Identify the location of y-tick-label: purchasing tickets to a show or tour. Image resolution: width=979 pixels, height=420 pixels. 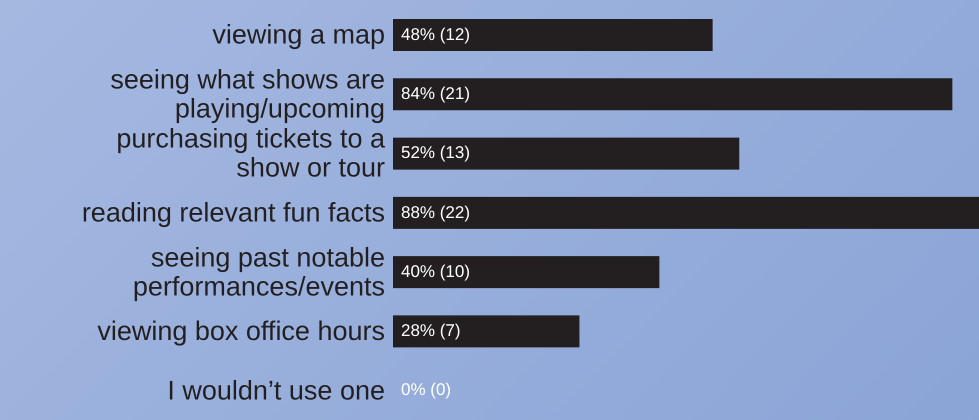
(251, 153).